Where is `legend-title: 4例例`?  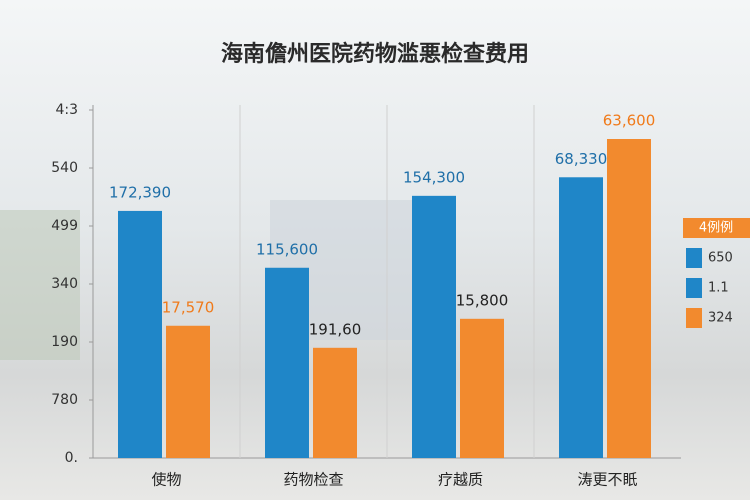 legend-title: 4例例 is located at coordinates (716, 228).